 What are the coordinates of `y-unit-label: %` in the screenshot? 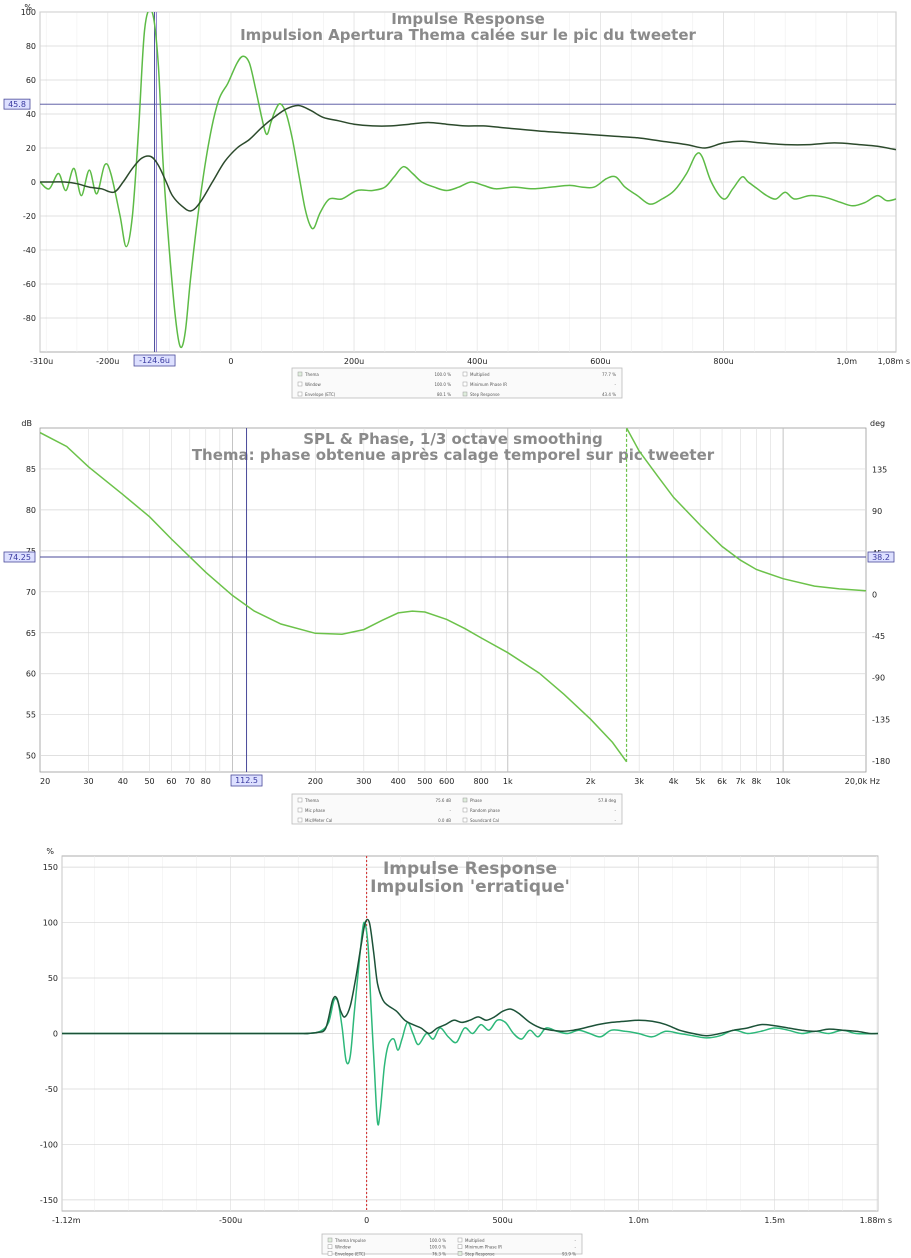 It's located at (28, 7).